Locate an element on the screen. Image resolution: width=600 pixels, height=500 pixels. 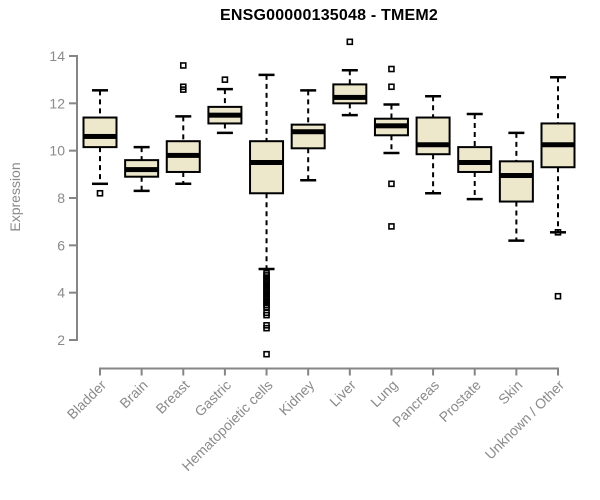
x-category-label: Brain is located at coordinates (133, 394).